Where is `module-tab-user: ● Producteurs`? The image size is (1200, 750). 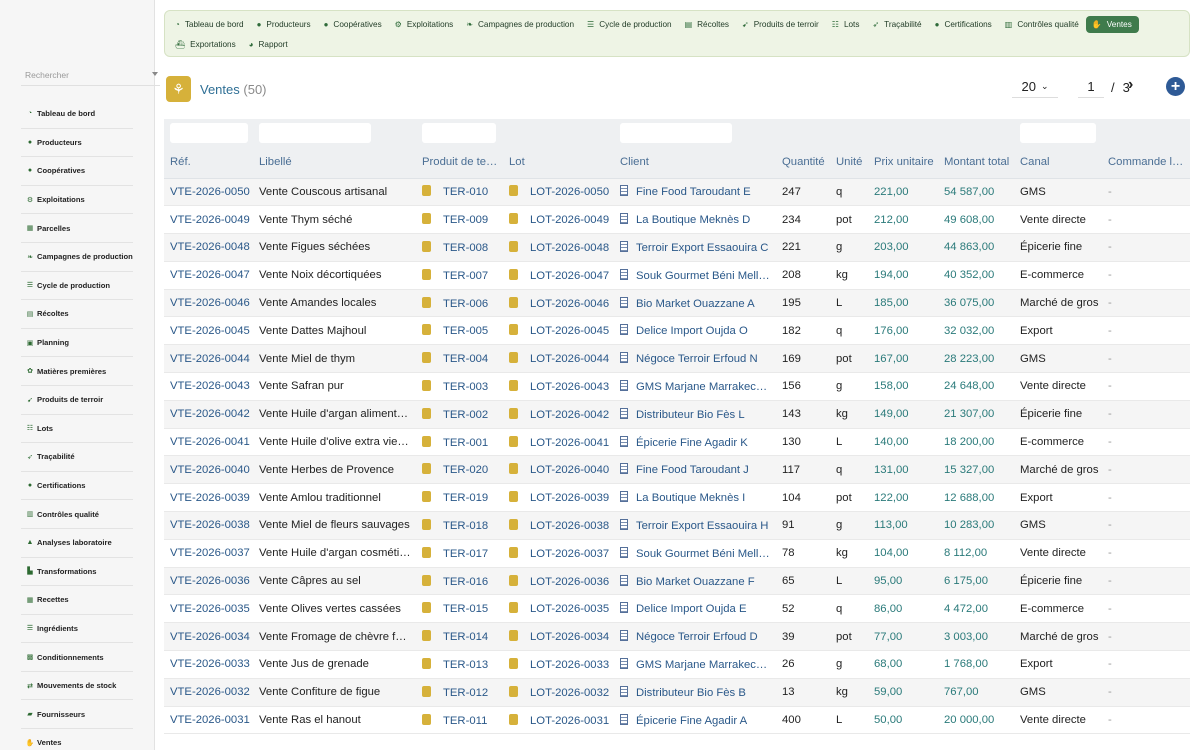 module-tab-user: ● Producteurs is located at coordinates (284, 24).